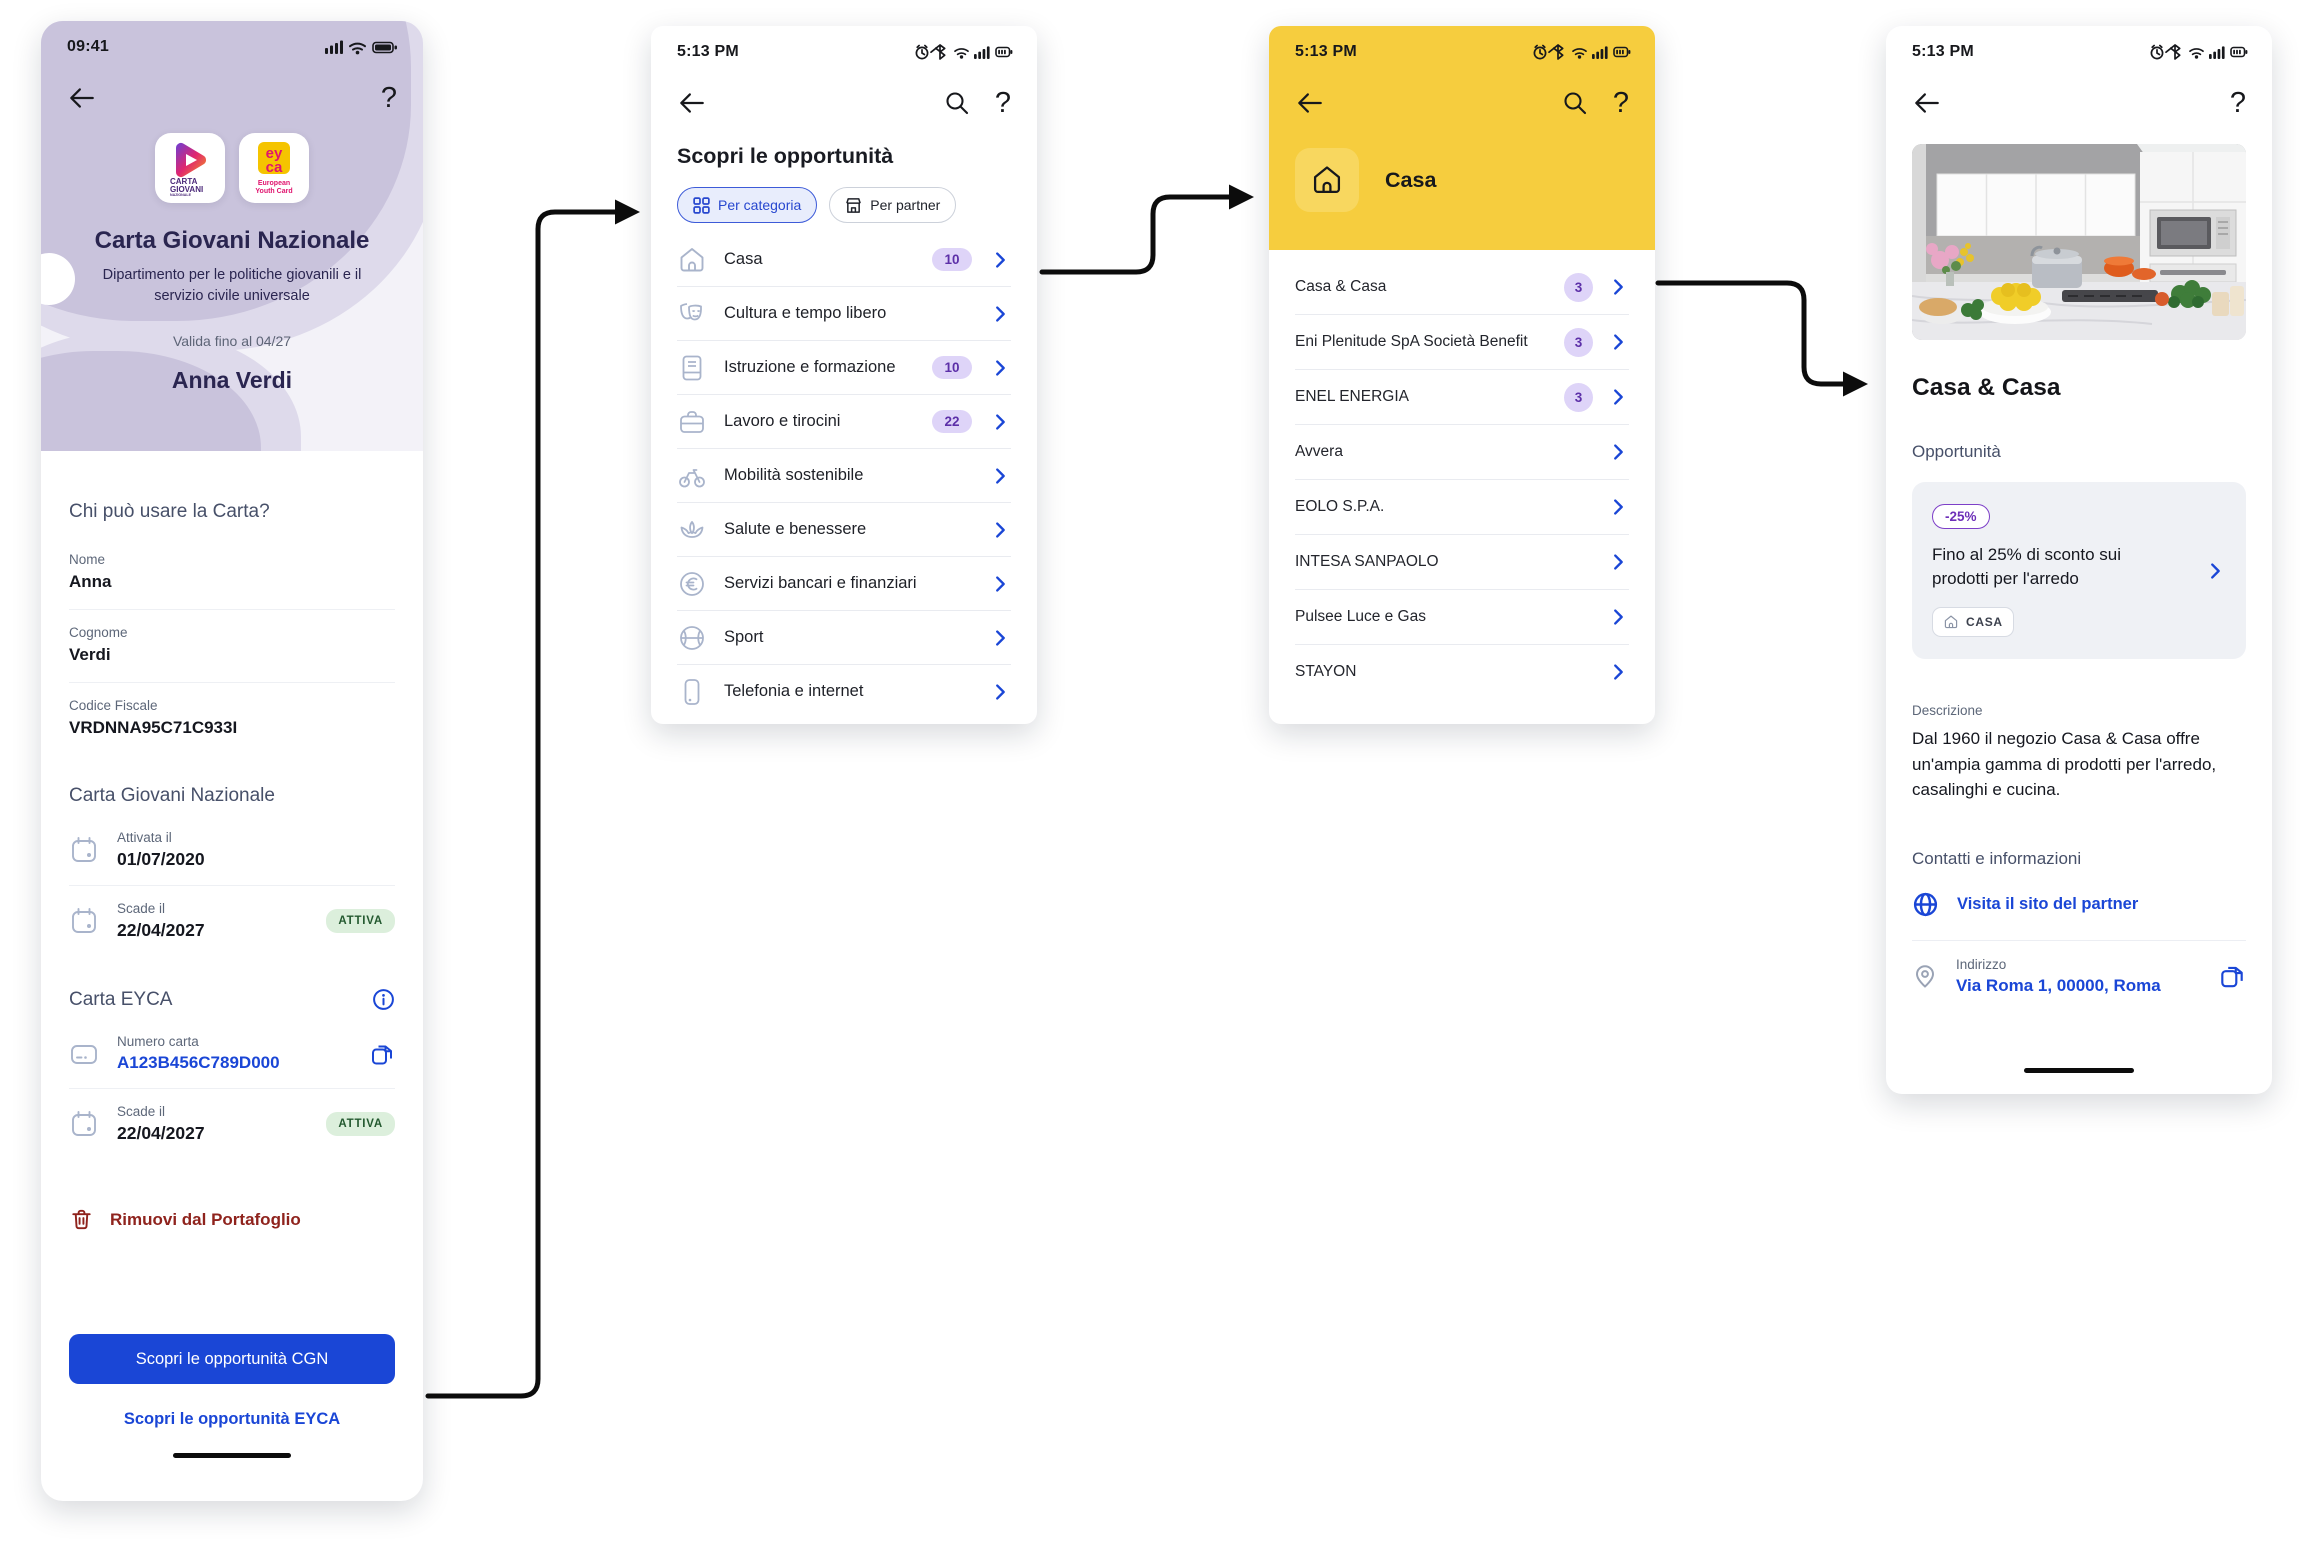 This screenshot has height=1541, width=2304. I want to click on eyca-logo: ey ca European Youth Card, so click(274, 168).